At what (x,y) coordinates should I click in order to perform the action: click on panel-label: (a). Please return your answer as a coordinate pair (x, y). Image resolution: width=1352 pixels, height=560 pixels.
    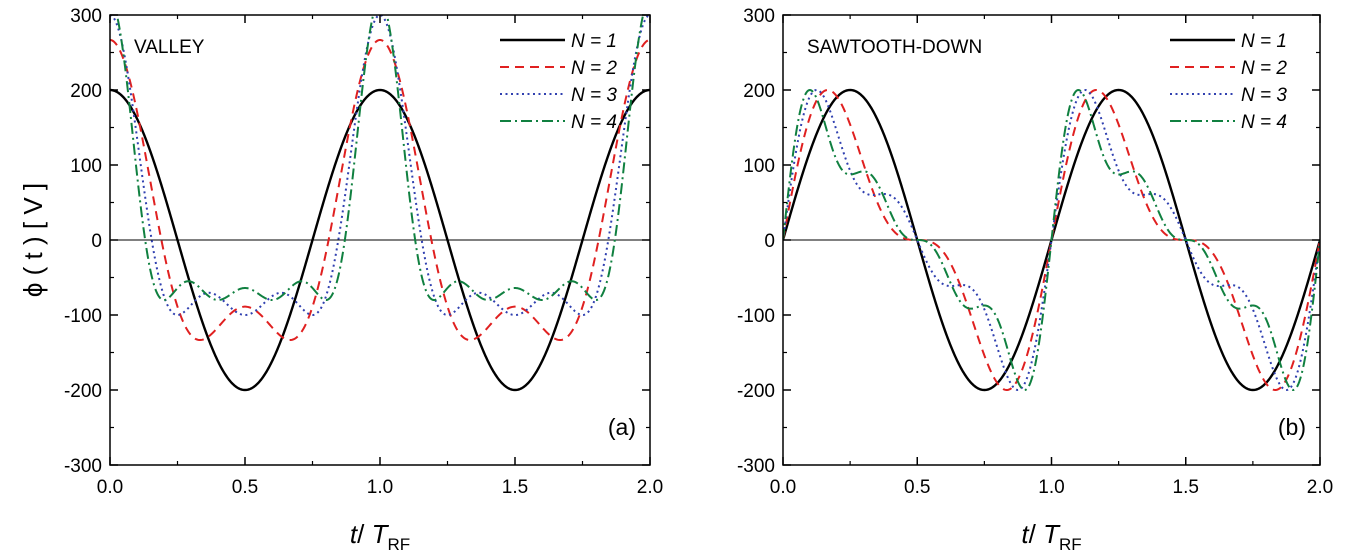
    Looking at the image, I should click on (622, 427).